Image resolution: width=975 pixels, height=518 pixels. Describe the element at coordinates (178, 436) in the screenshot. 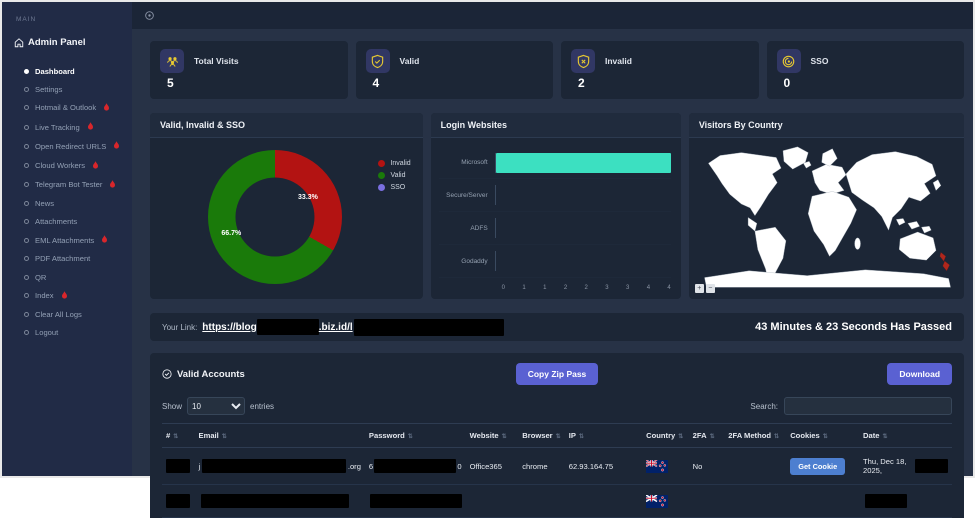

I see `column-header-: #` at that location.